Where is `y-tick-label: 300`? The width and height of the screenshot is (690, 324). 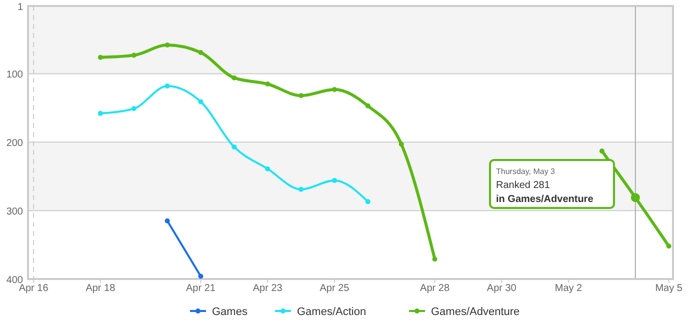
y-tick-label: 300 is located at coordinates (15, 212).